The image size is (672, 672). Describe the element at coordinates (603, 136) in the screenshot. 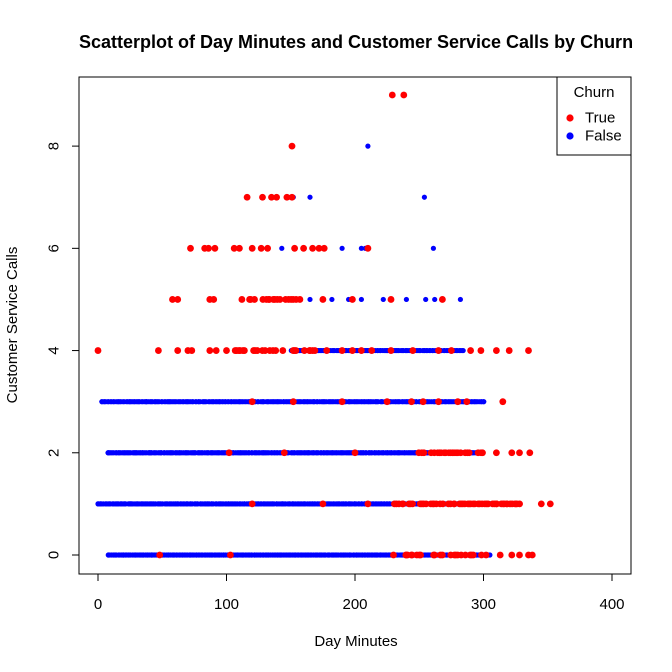

I see `legend-label-false: False` at that location.